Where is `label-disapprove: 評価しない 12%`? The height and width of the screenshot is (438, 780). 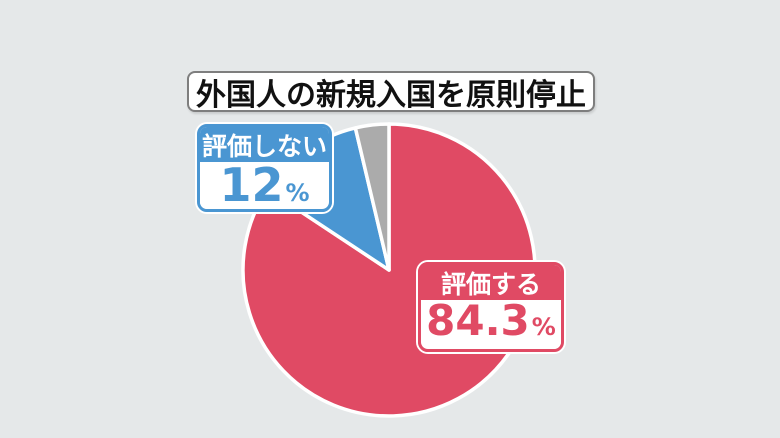
label-disapprove: 評価しない 12% is located at coordinates (264, 168).